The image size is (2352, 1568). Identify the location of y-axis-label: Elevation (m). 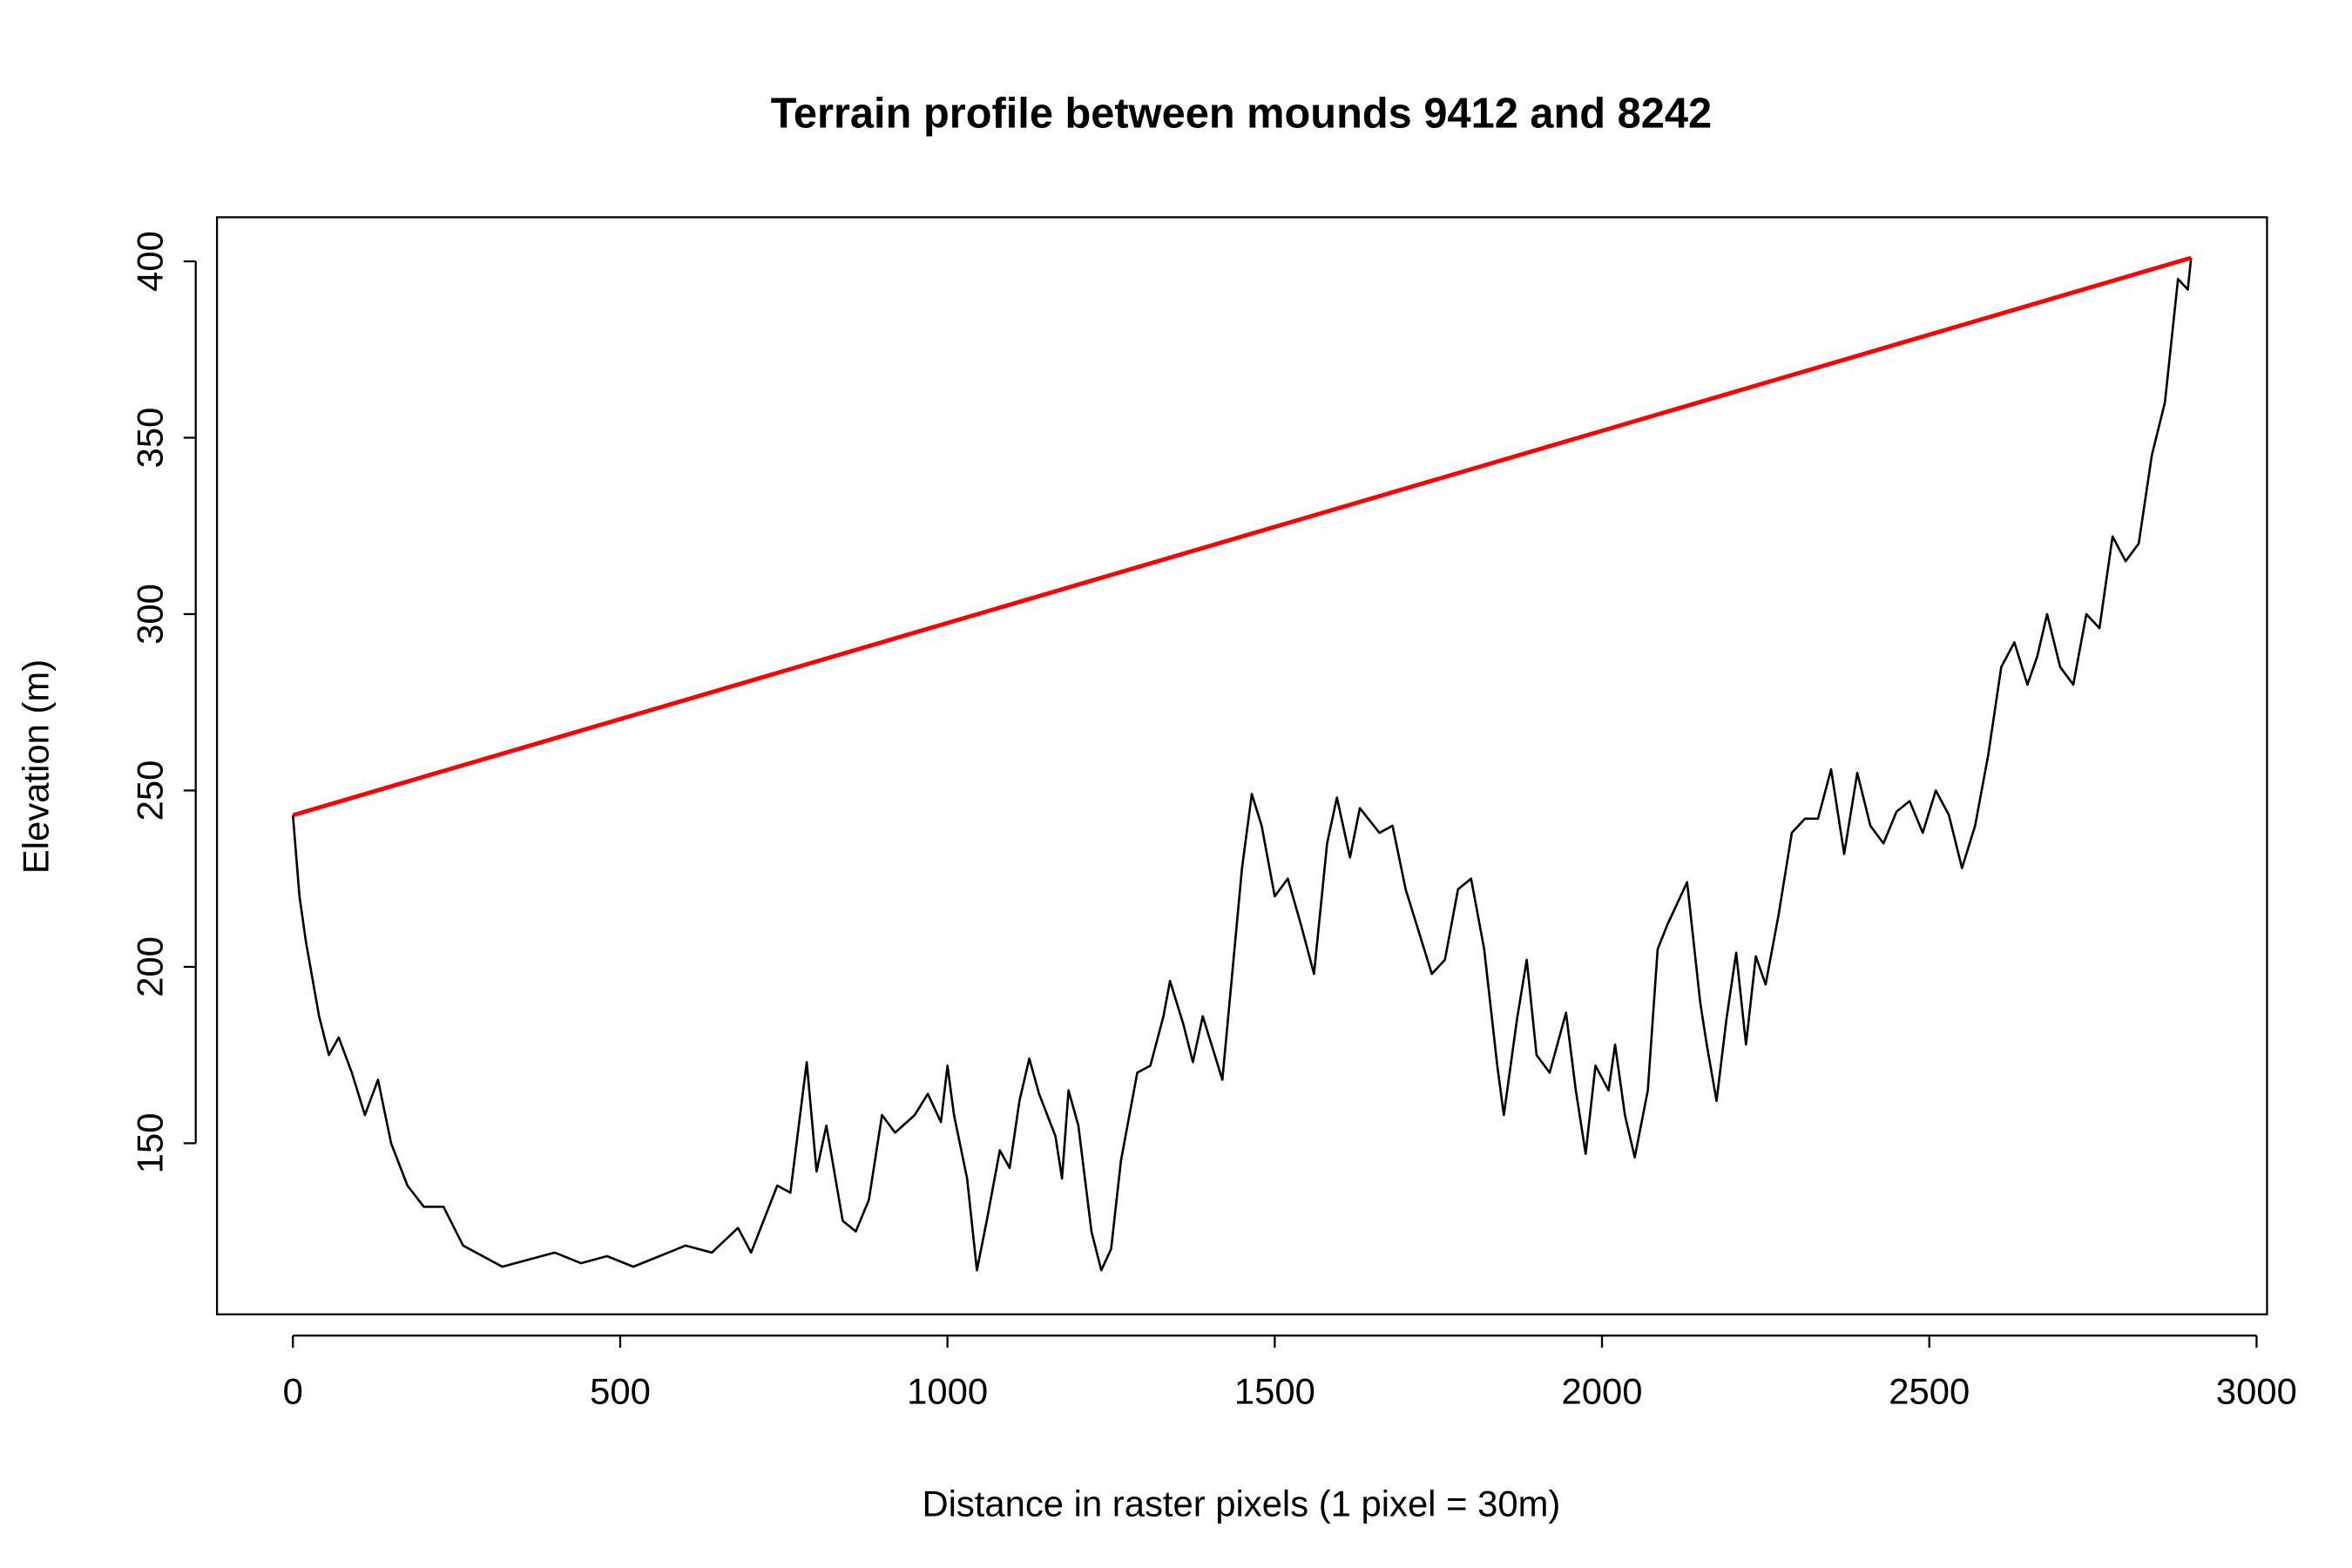
(36, 766).